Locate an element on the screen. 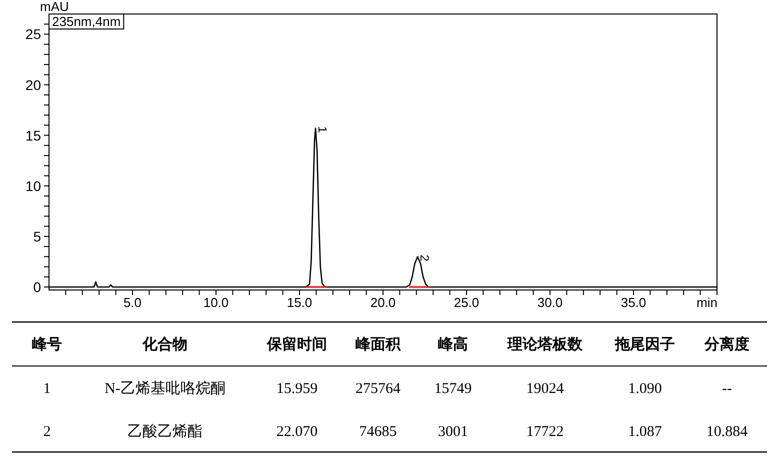  annotation: 2 is located at coordinates (425, 258).